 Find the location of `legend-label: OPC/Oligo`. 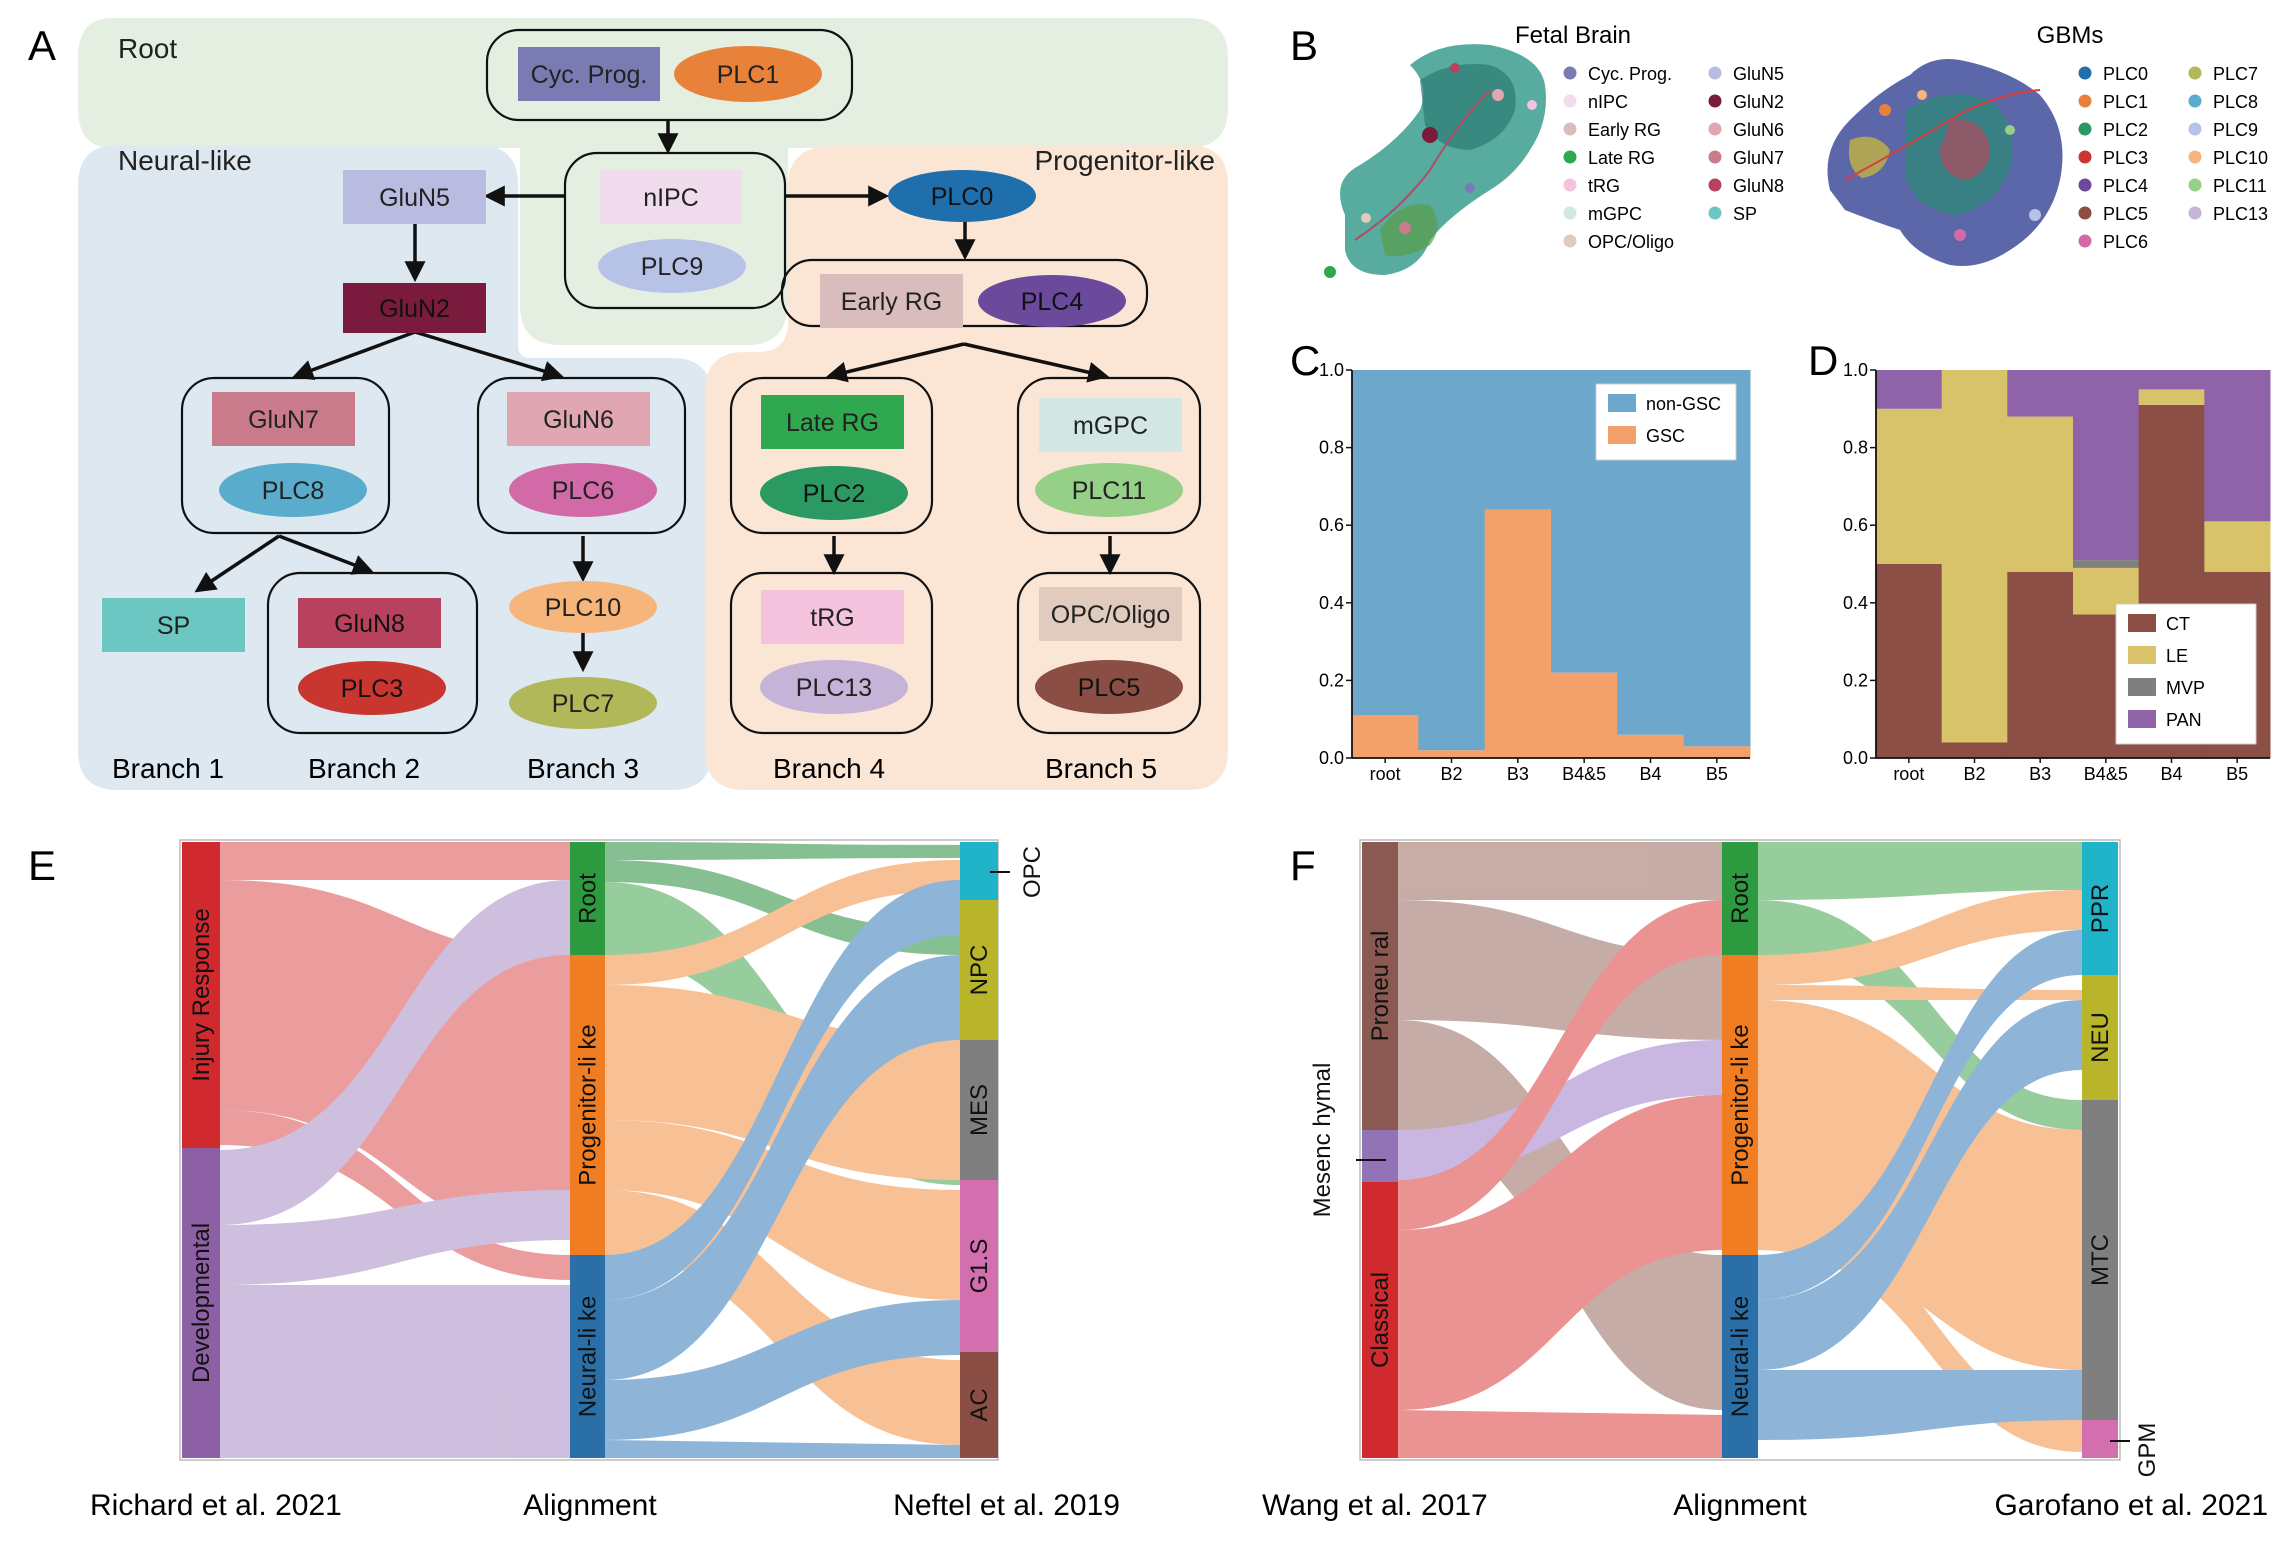

legend-label: OPC/Oligo is located at coordinates (1631, 242).